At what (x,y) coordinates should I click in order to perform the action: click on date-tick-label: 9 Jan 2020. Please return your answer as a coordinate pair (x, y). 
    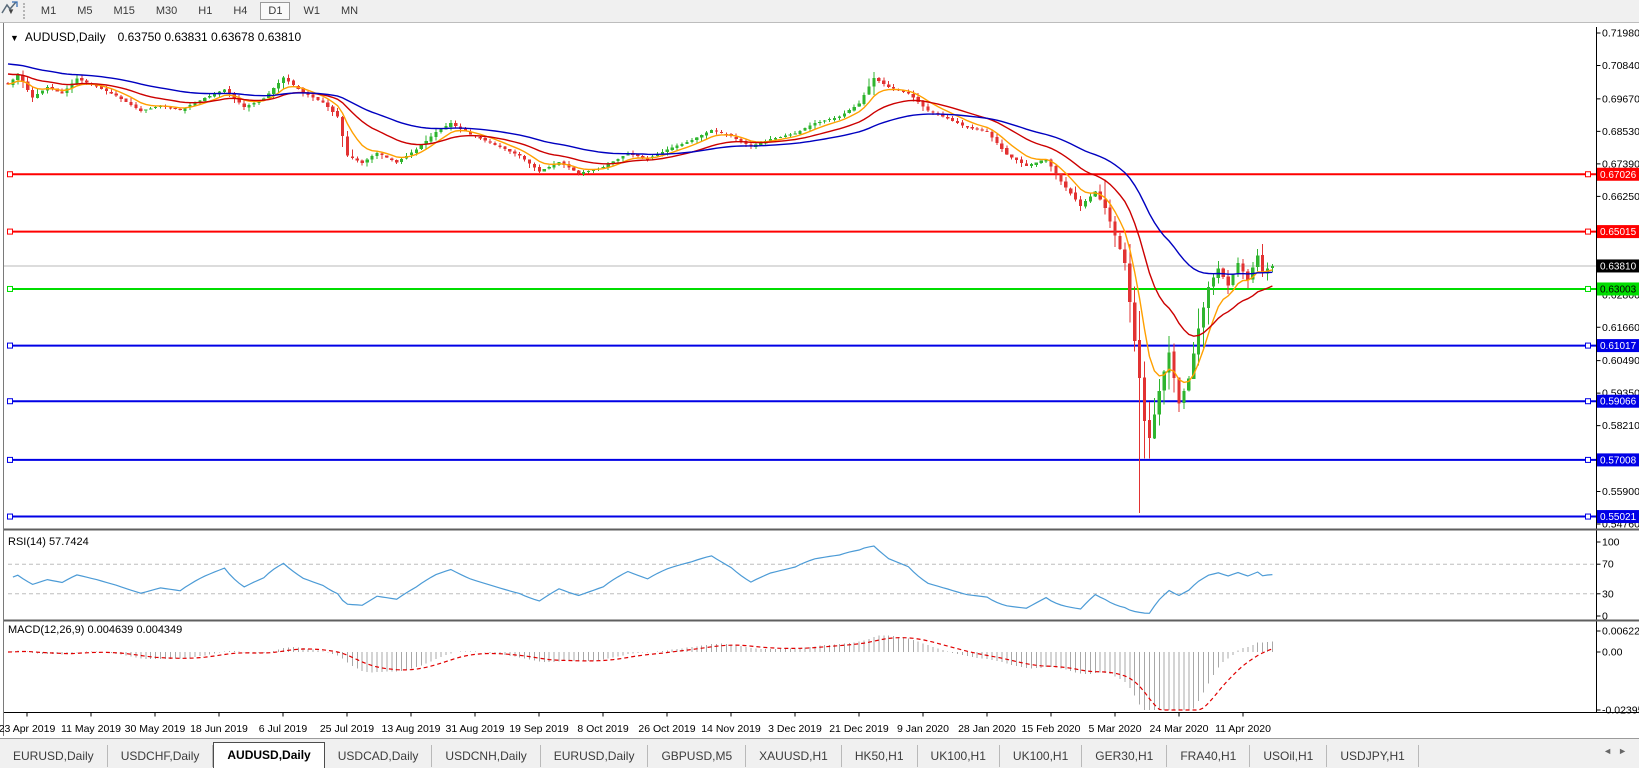
    Looking at the image, I should click on (923, 729).